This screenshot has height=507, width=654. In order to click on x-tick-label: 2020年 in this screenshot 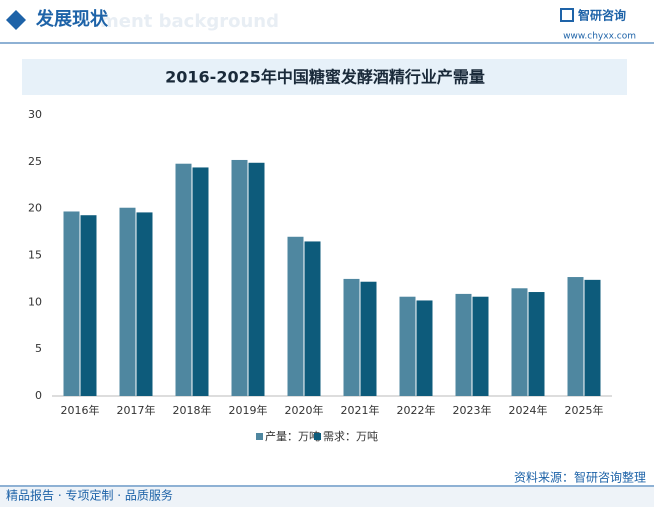, I will do `click(304, 410)`.